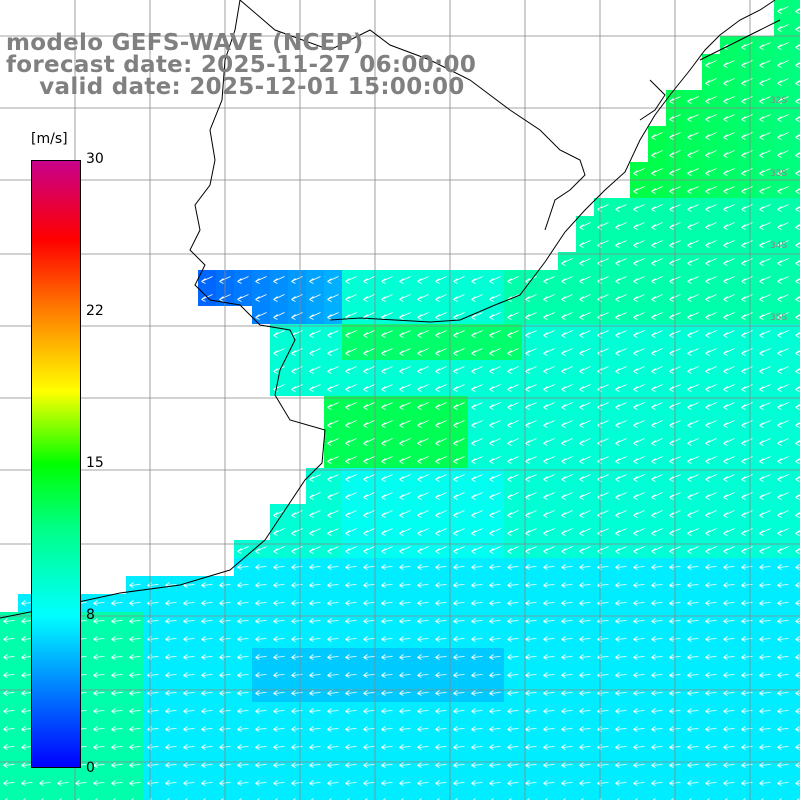  I want to click on colorbar-unit: [m/s], so click(49, 139).